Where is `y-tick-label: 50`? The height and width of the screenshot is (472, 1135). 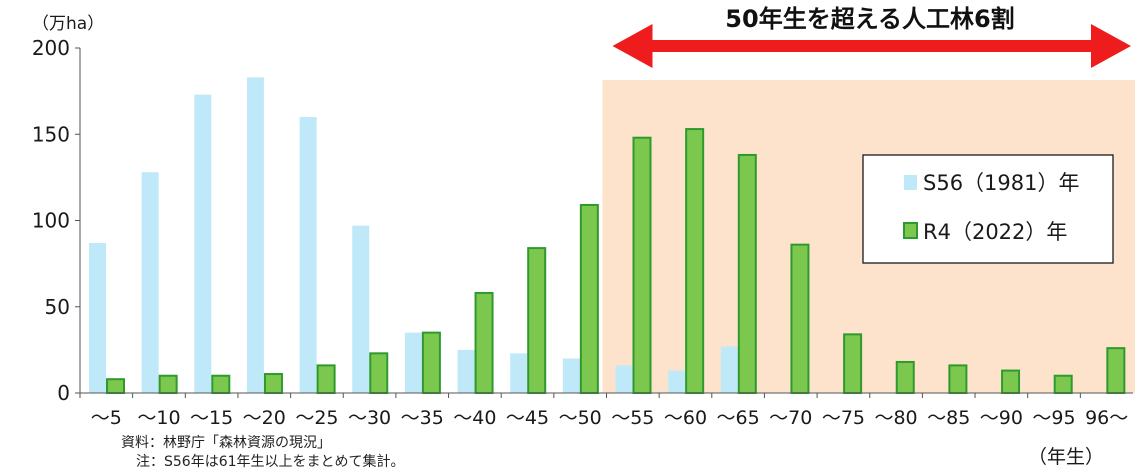
y-tick-label: 50 is located at coordinates (57, 307).